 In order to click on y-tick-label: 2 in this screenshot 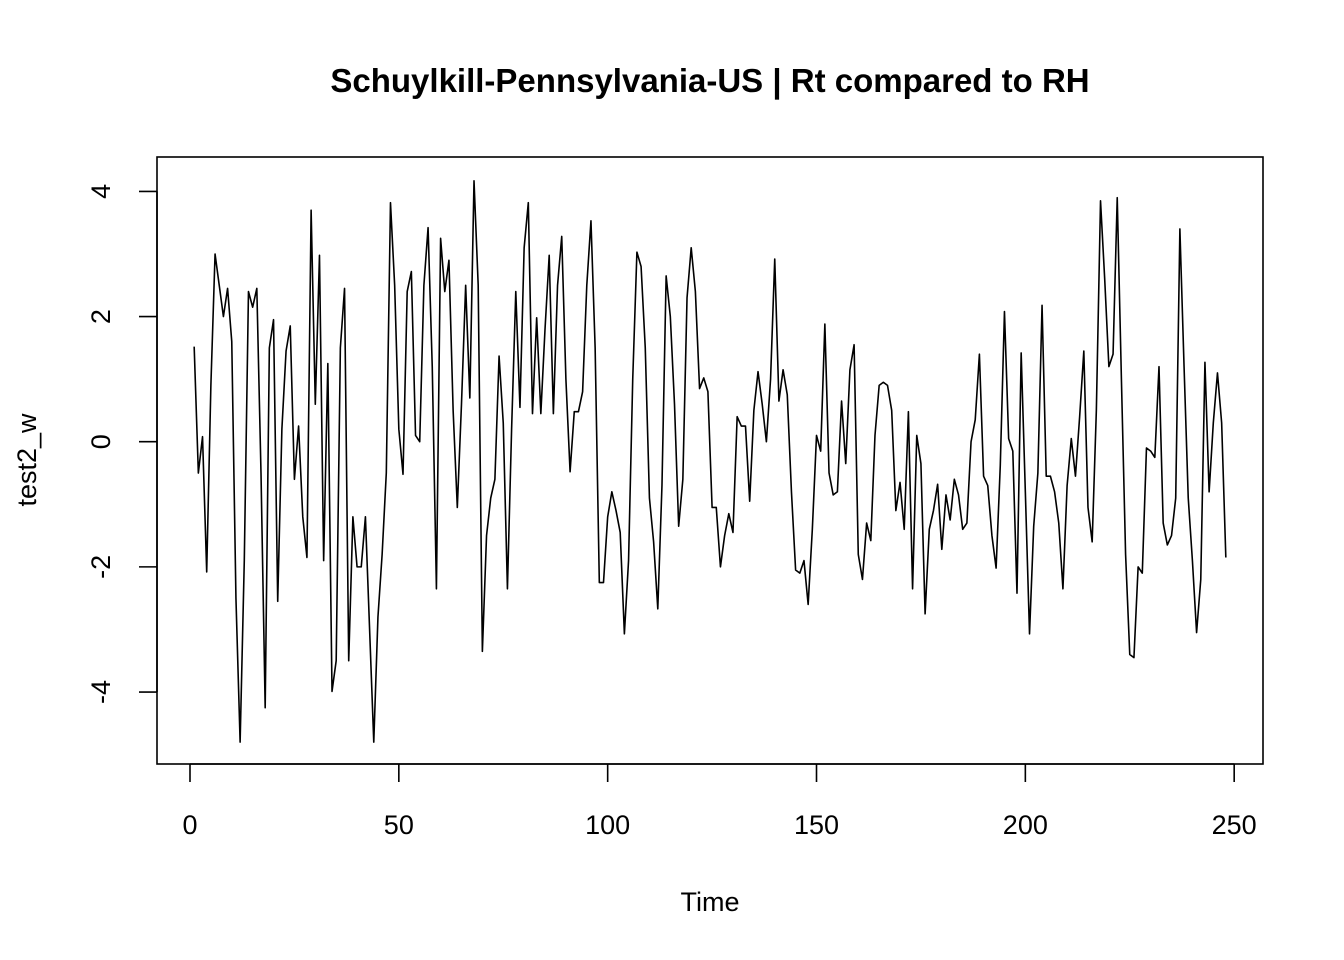, I will do `click(101, 316)`.